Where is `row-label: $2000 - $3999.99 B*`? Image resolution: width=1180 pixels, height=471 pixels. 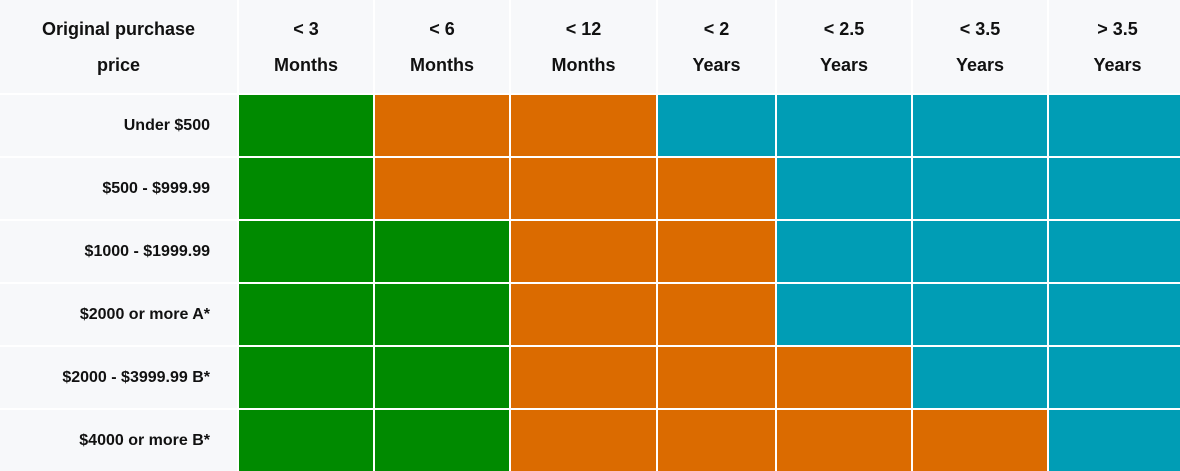 row-label: $2000 - $3999.99 B* is located at coordinates (118, 377).